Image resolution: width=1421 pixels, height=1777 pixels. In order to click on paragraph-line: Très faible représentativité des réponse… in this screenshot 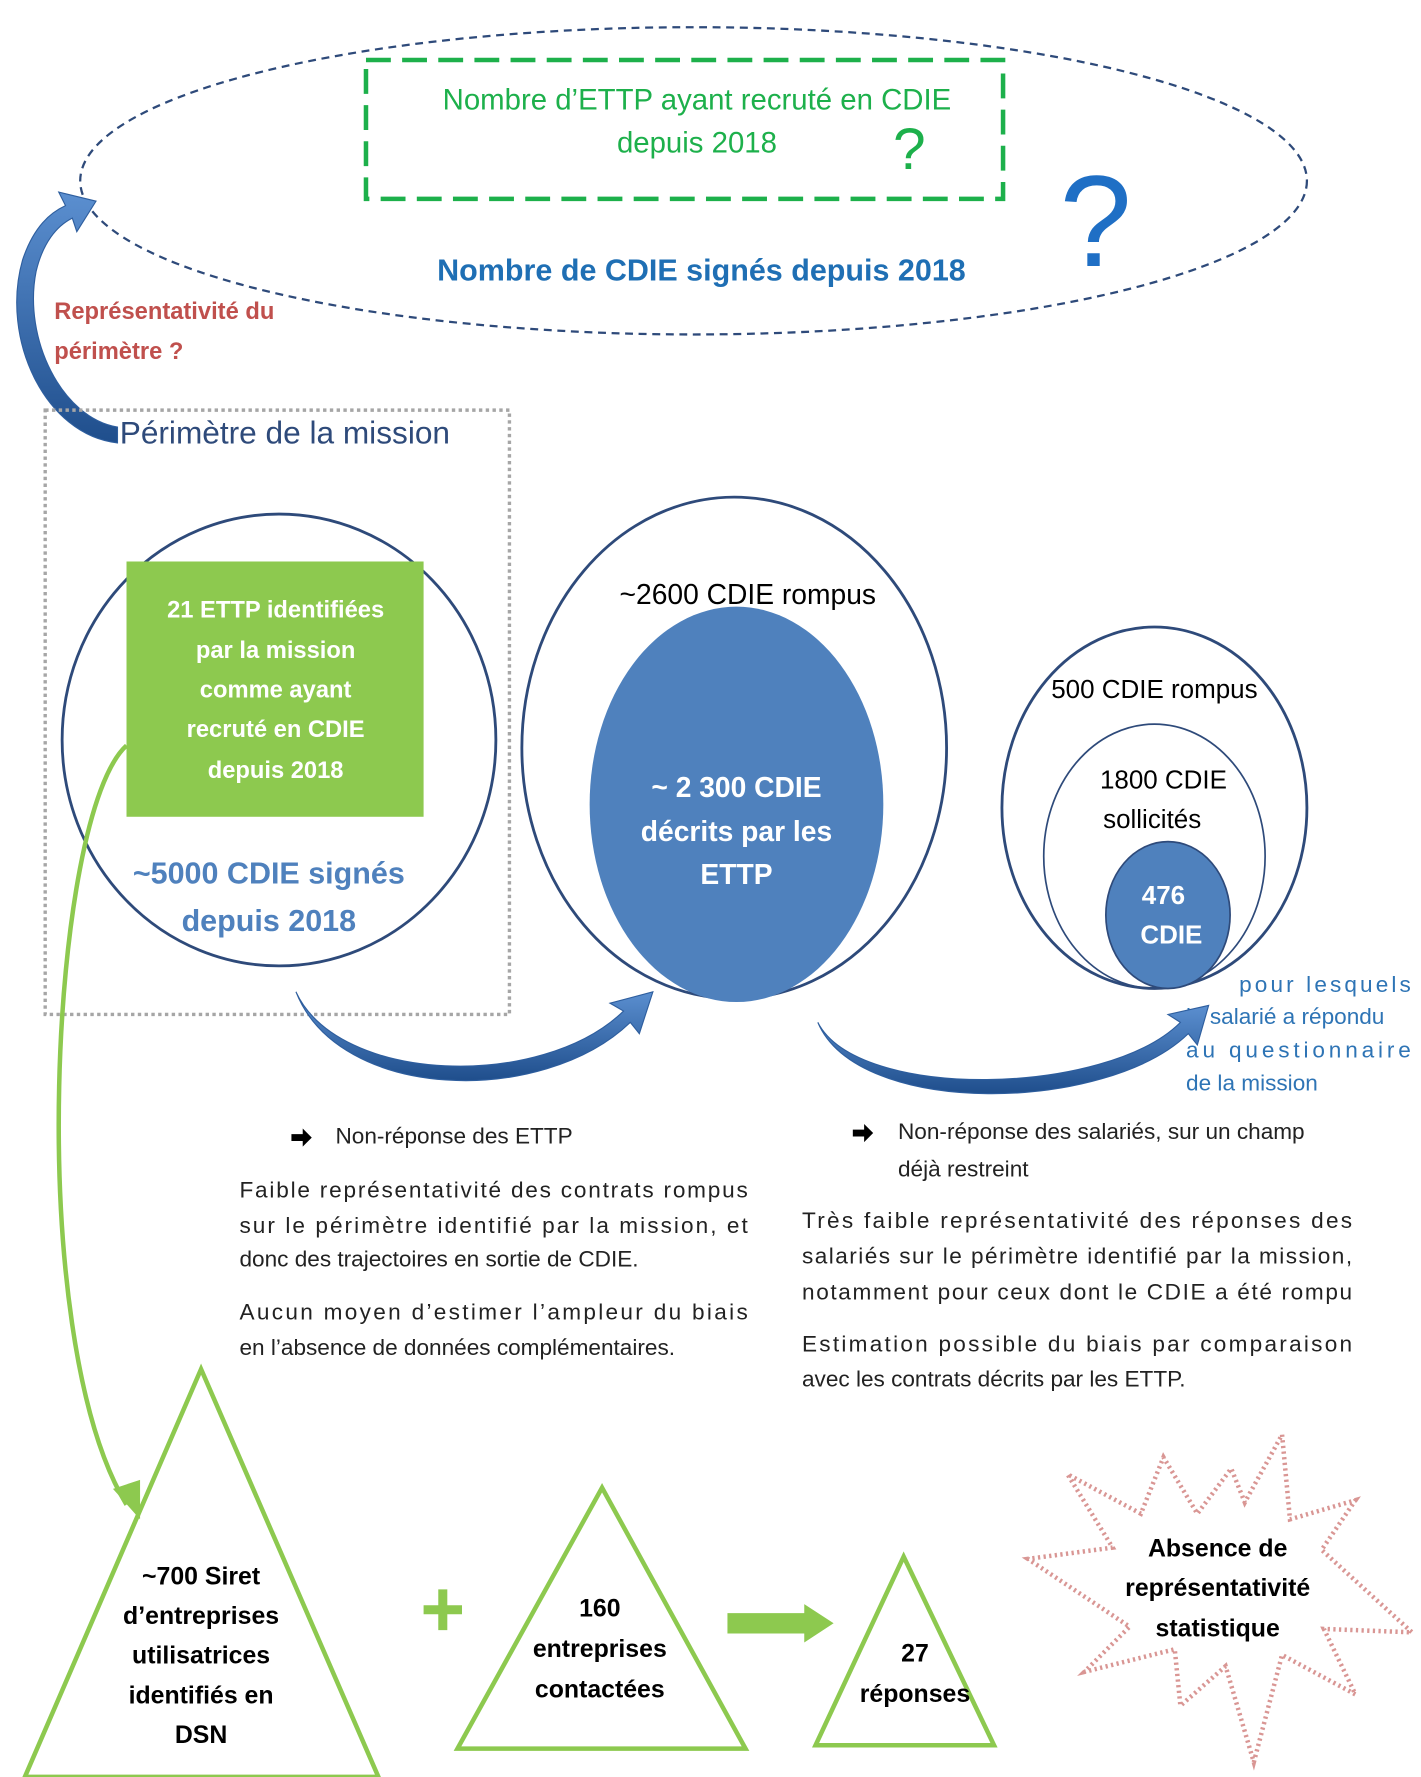, I will do `click(1077, 1220)`.